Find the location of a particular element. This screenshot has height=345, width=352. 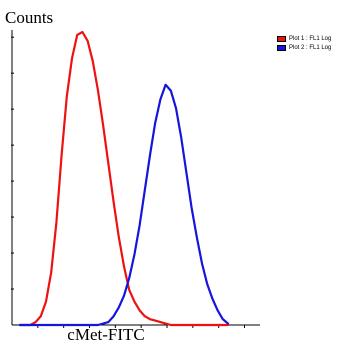

legend-item-plot-1: Plot 1 : FL1 Log is located at coordinates (304, 38).